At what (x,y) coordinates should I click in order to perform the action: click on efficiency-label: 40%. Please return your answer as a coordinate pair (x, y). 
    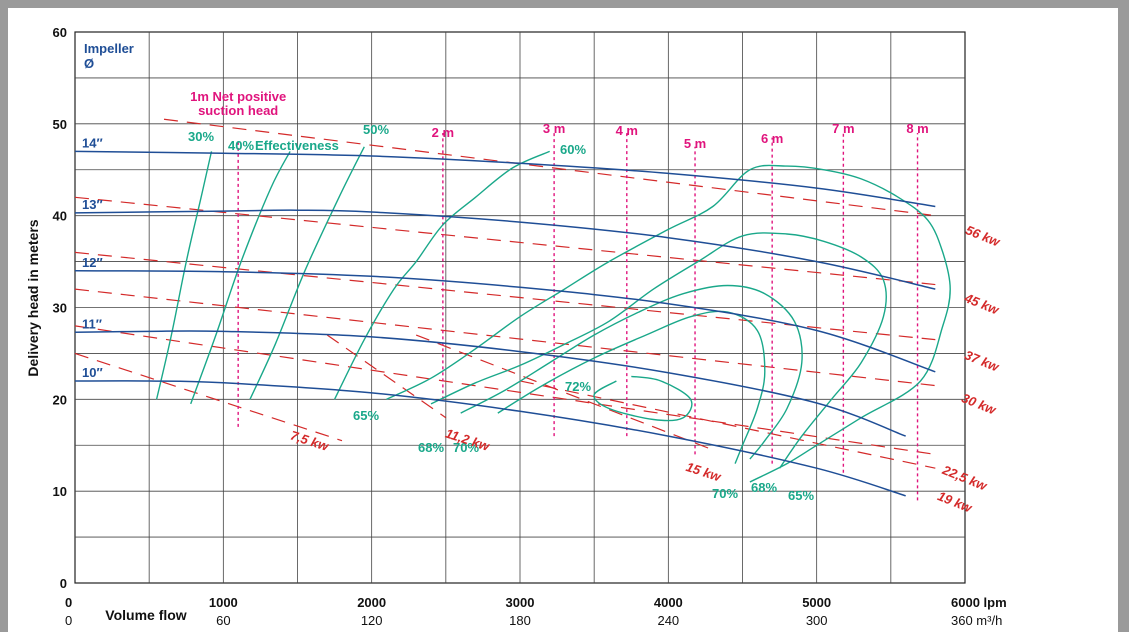
    Looking at the image, I should click on (241, 145).